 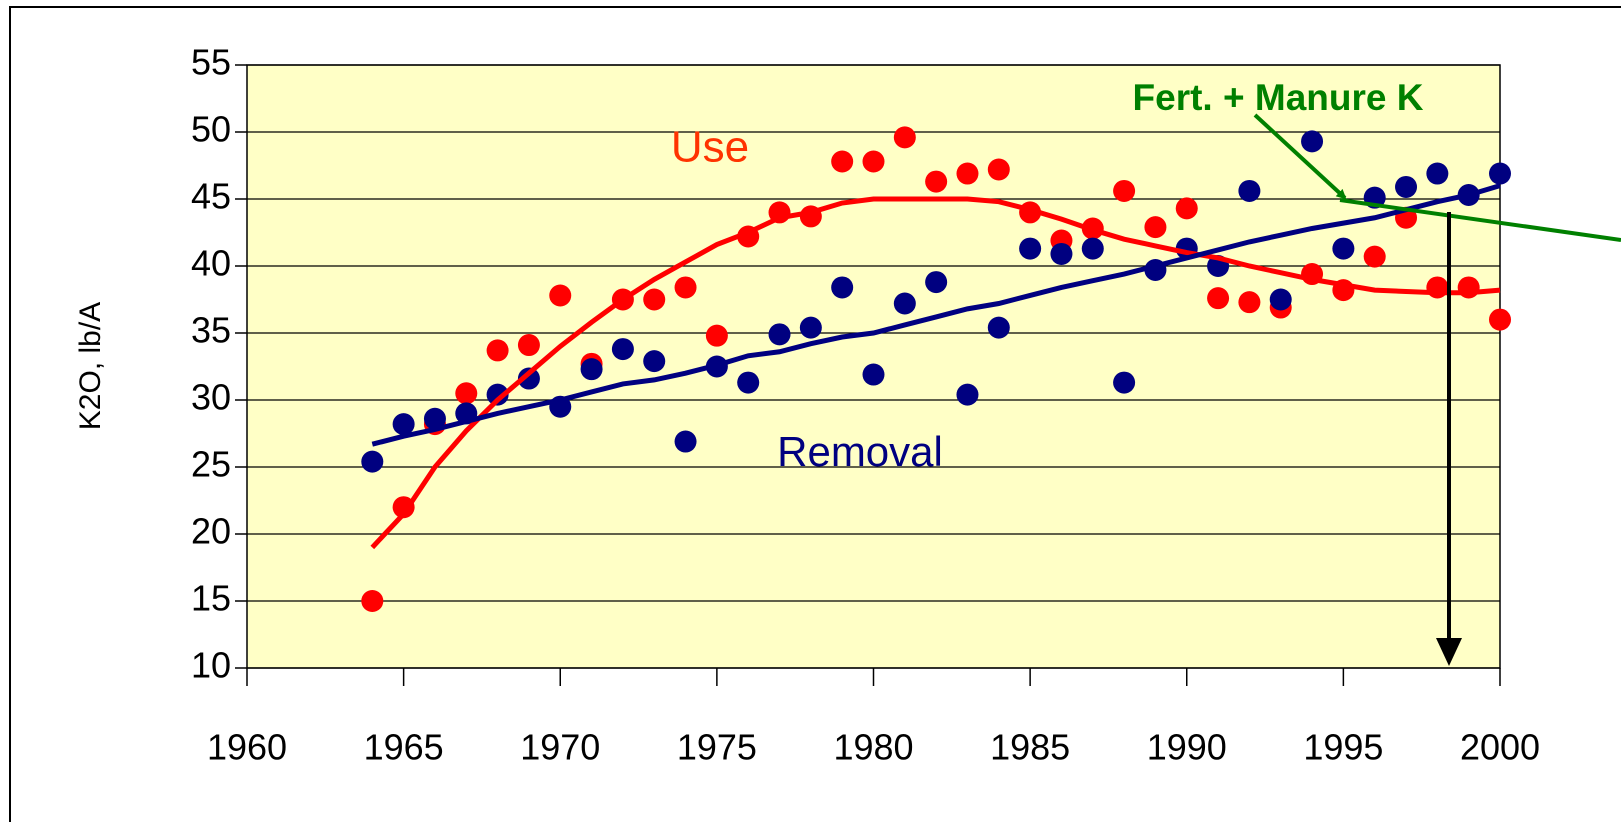 What do you see at coordinates (710, 147) in the screenshot?
I see `series-label: Use` at bounding box center [710, 147].